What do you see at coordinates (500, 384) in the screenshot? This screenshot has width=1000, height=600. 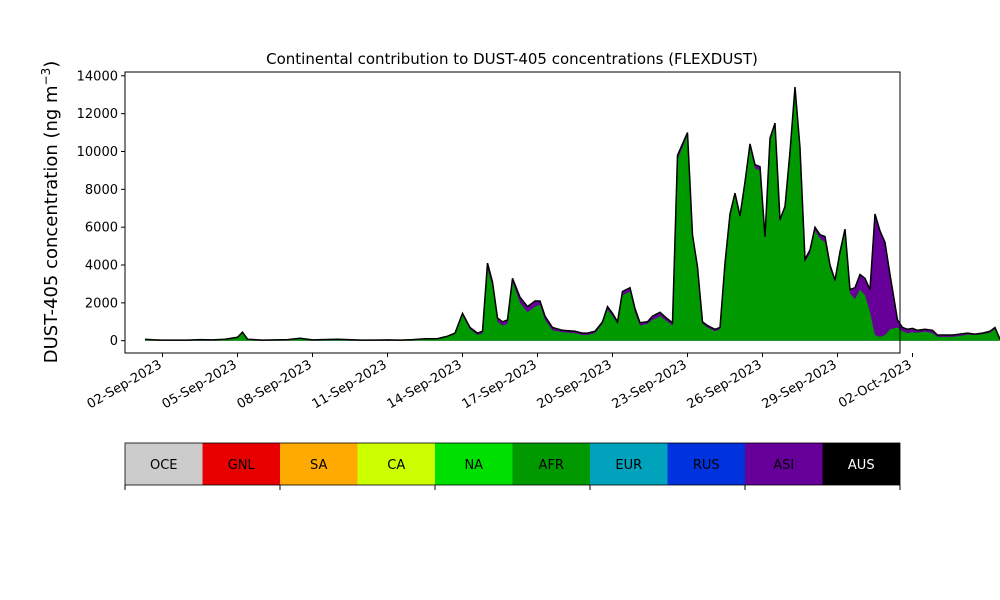 I see `x-tick-label: 17-Sep-2023` at bounding box center [500, 384].